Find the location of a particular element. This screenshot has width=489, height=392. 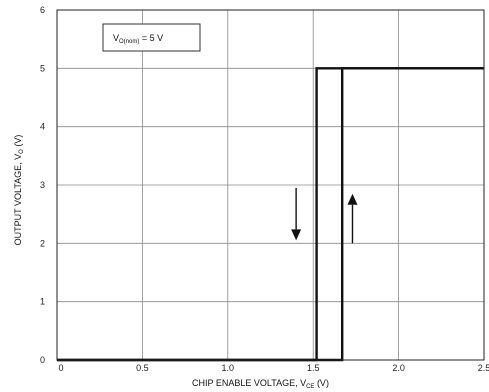

x-axis-title-sub: CE is located at coordinates (310, 387).